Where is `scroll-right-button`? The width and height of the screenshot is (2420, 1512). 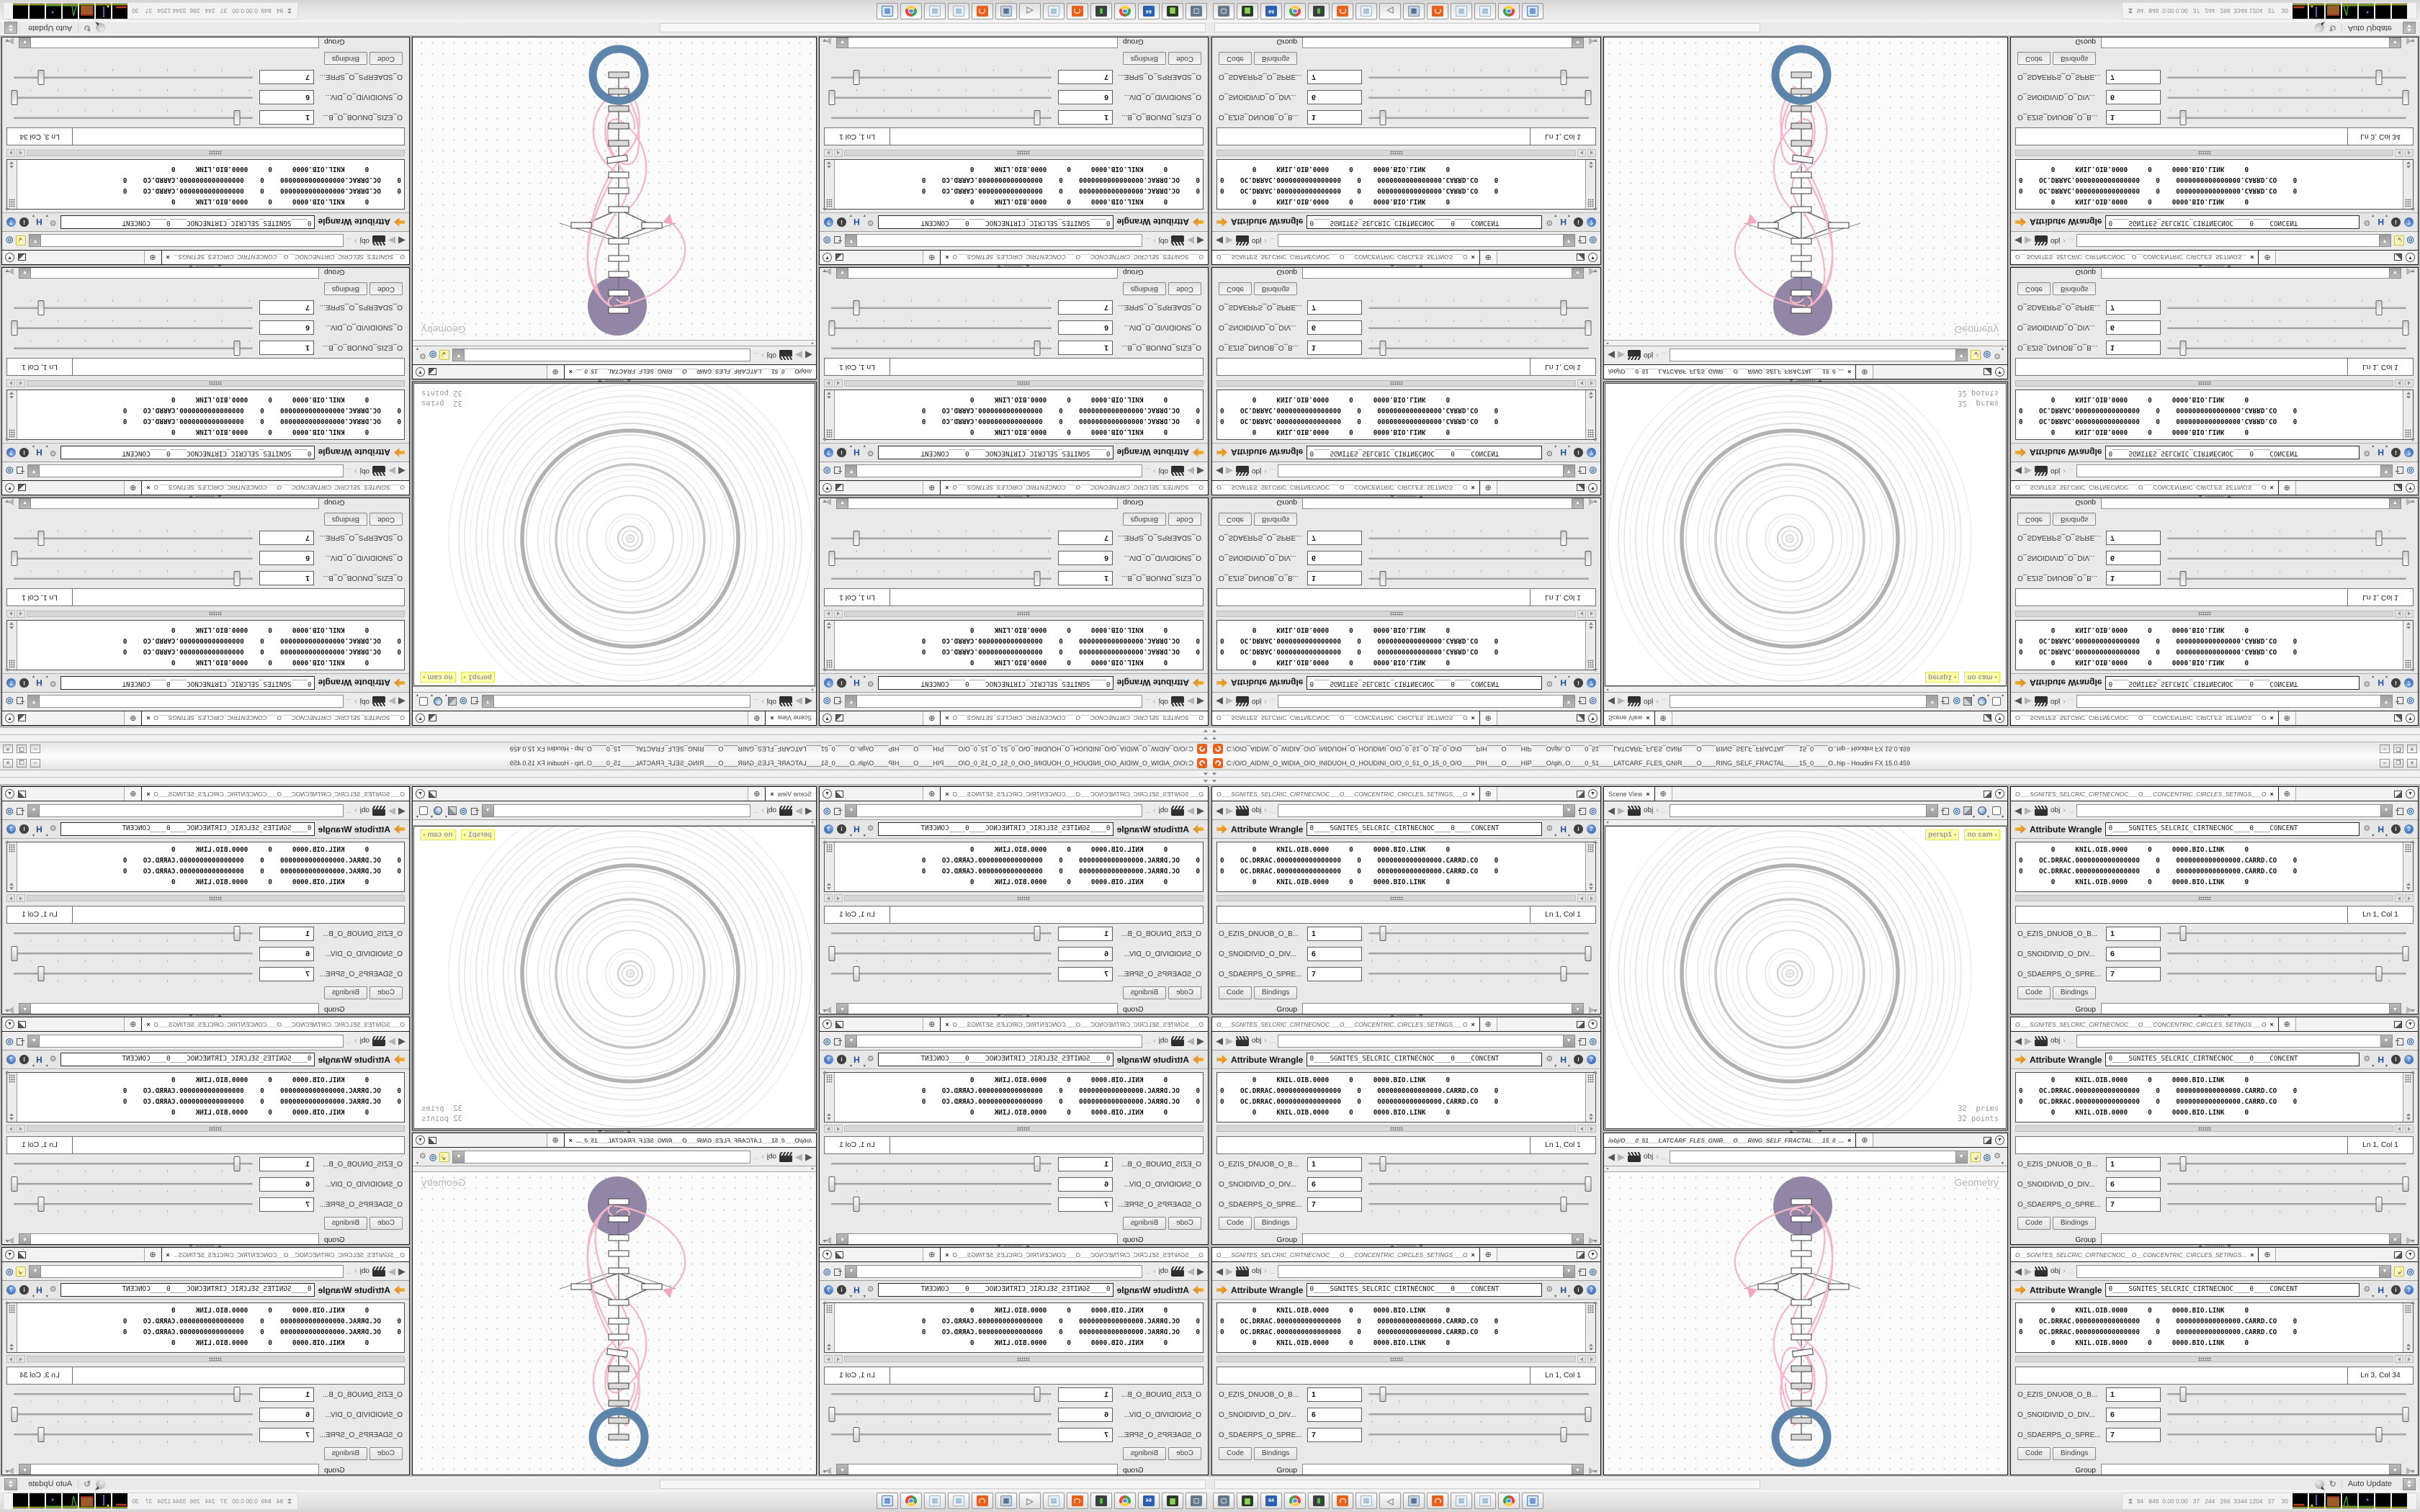
scroll-right-button is located at coordinates (1591, 898).